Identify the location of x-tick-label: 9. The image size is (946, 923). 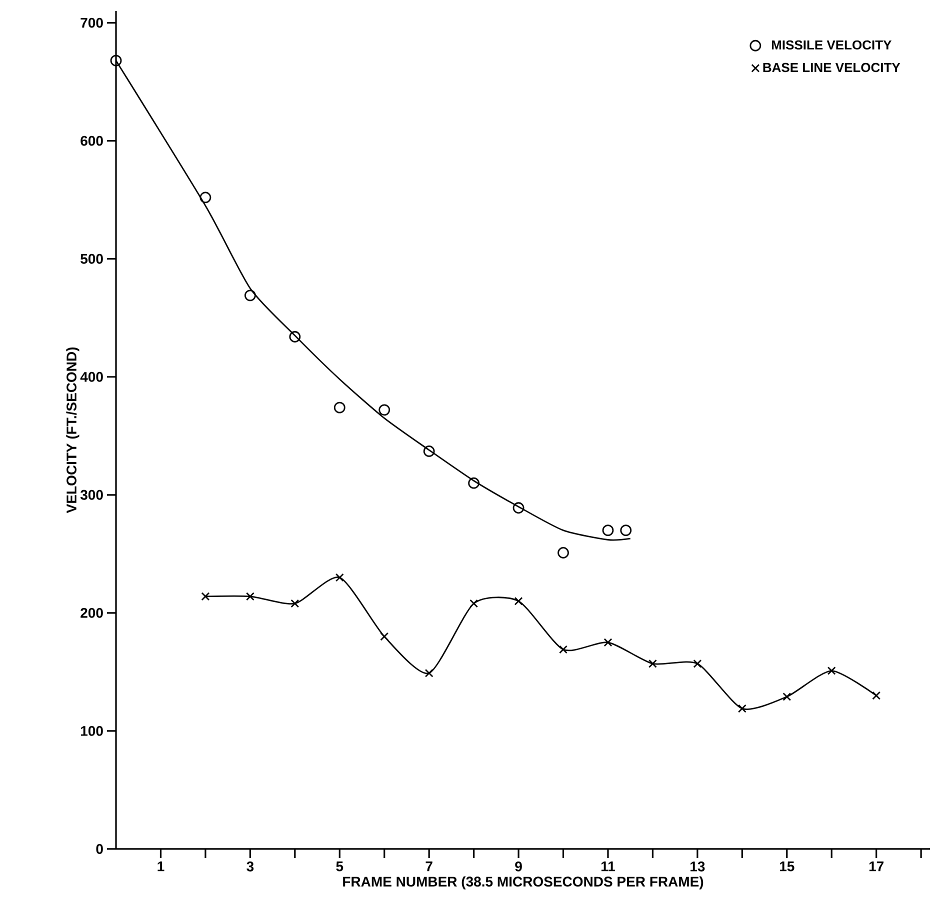
(518, 867).